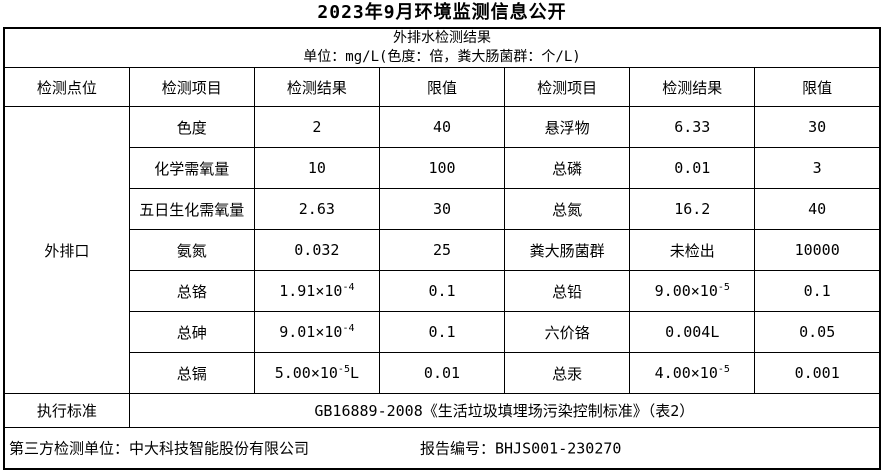  I want to click on col-header-limit-2: 限值, so click(817, 87).